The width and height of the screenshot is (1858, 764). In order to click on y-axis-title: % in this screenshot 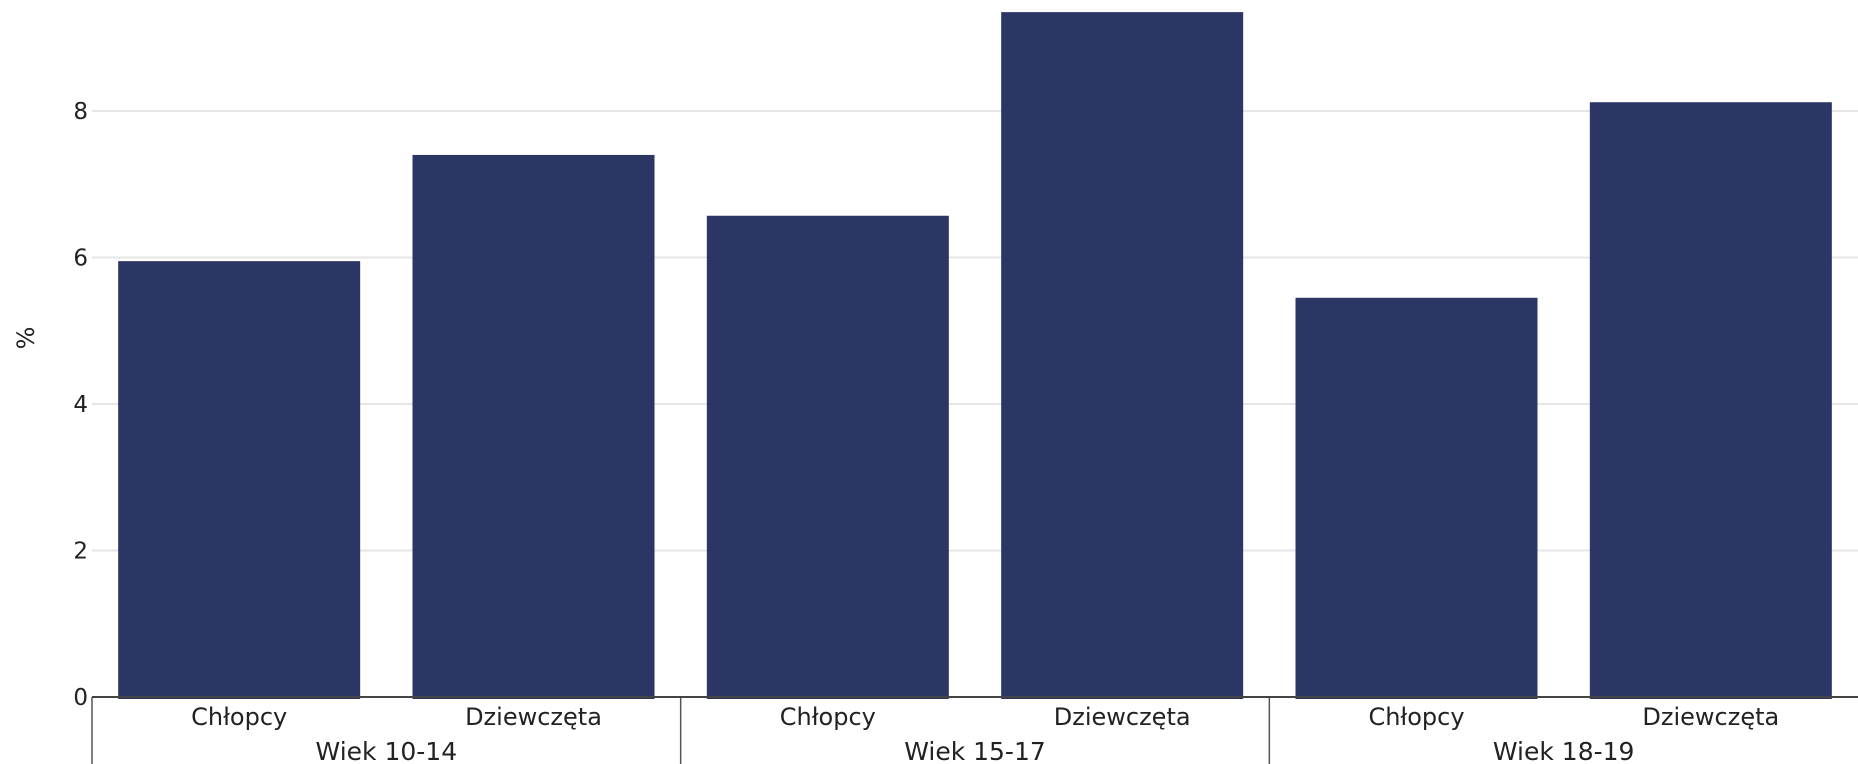, I will do `click(26, 338)`.